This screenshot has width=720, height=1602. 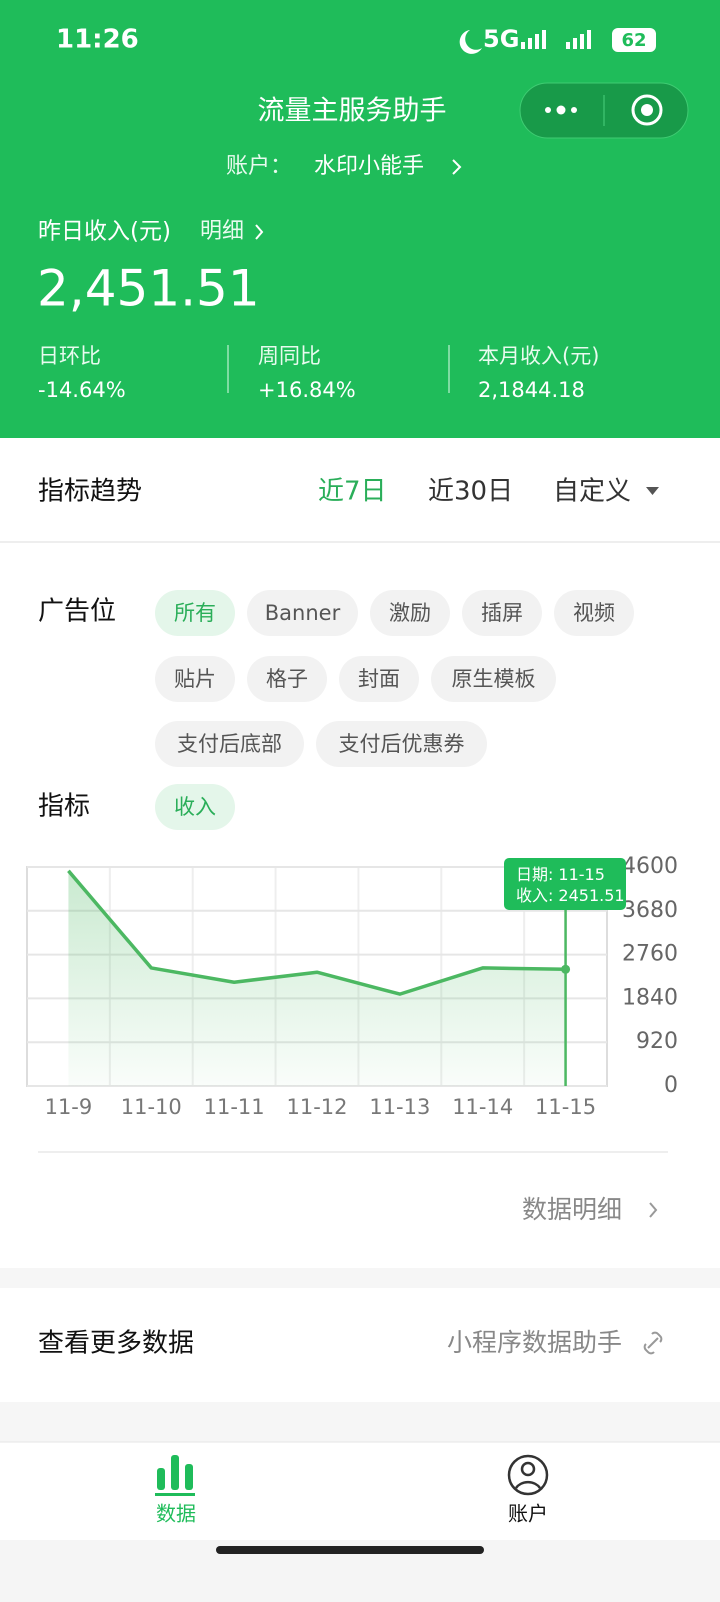 I want to click on ad-slot-label: 插屏, so click(x=502, y=613).